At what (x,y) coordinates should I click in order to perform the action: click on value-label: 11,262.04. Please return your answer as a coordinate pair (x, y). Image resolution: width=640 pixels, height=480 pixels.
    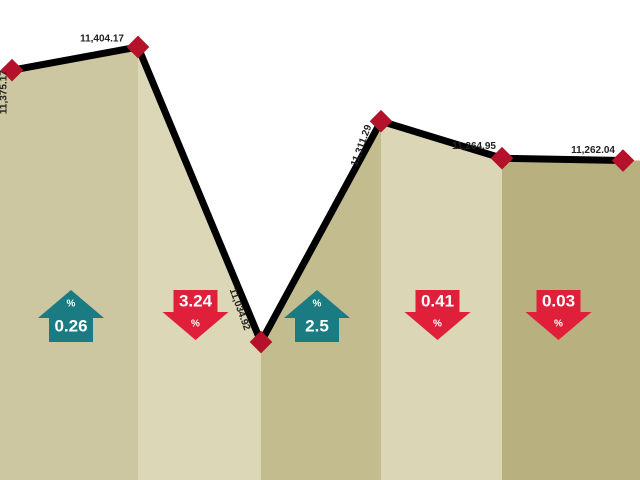
    Looking at the image, I should click on (593, 150).